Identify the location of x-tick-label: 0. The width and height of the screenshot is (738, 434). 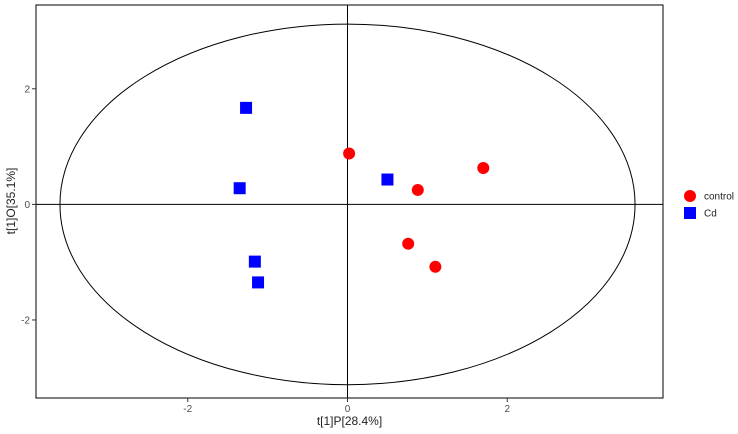
(348, 409).